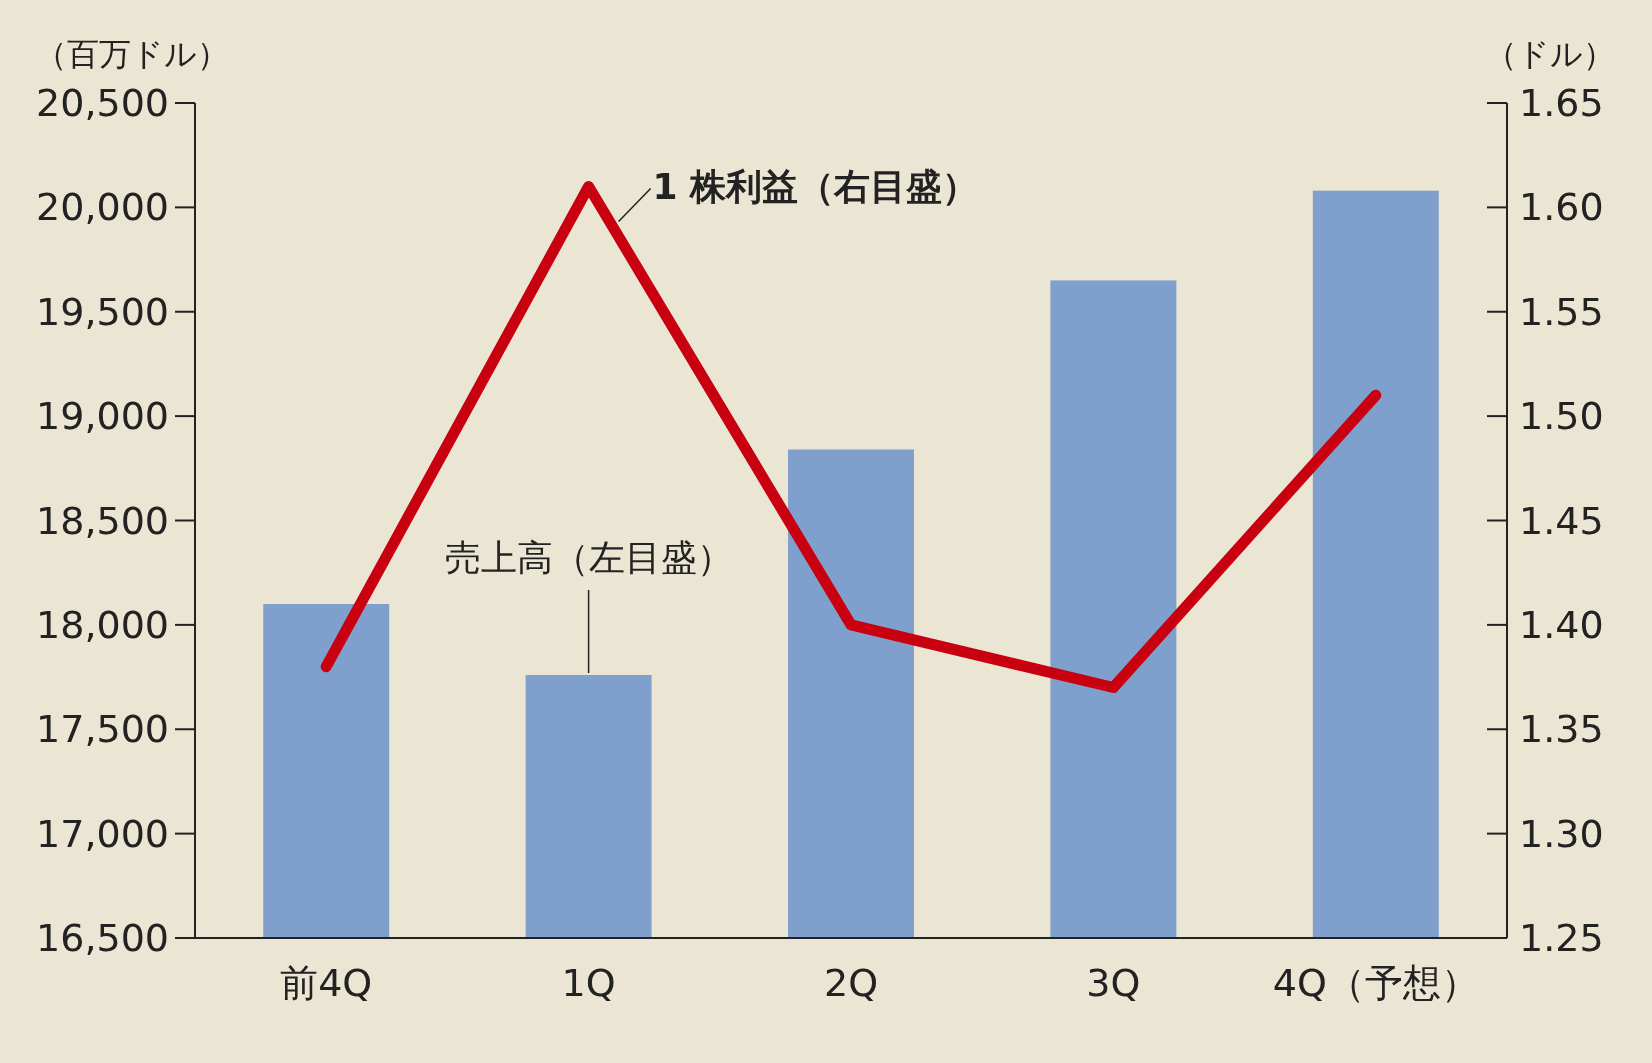 This screenshot has width=1652, height=1063. I want to click on y2-tick-label: 1.50, so click(1561, 416).